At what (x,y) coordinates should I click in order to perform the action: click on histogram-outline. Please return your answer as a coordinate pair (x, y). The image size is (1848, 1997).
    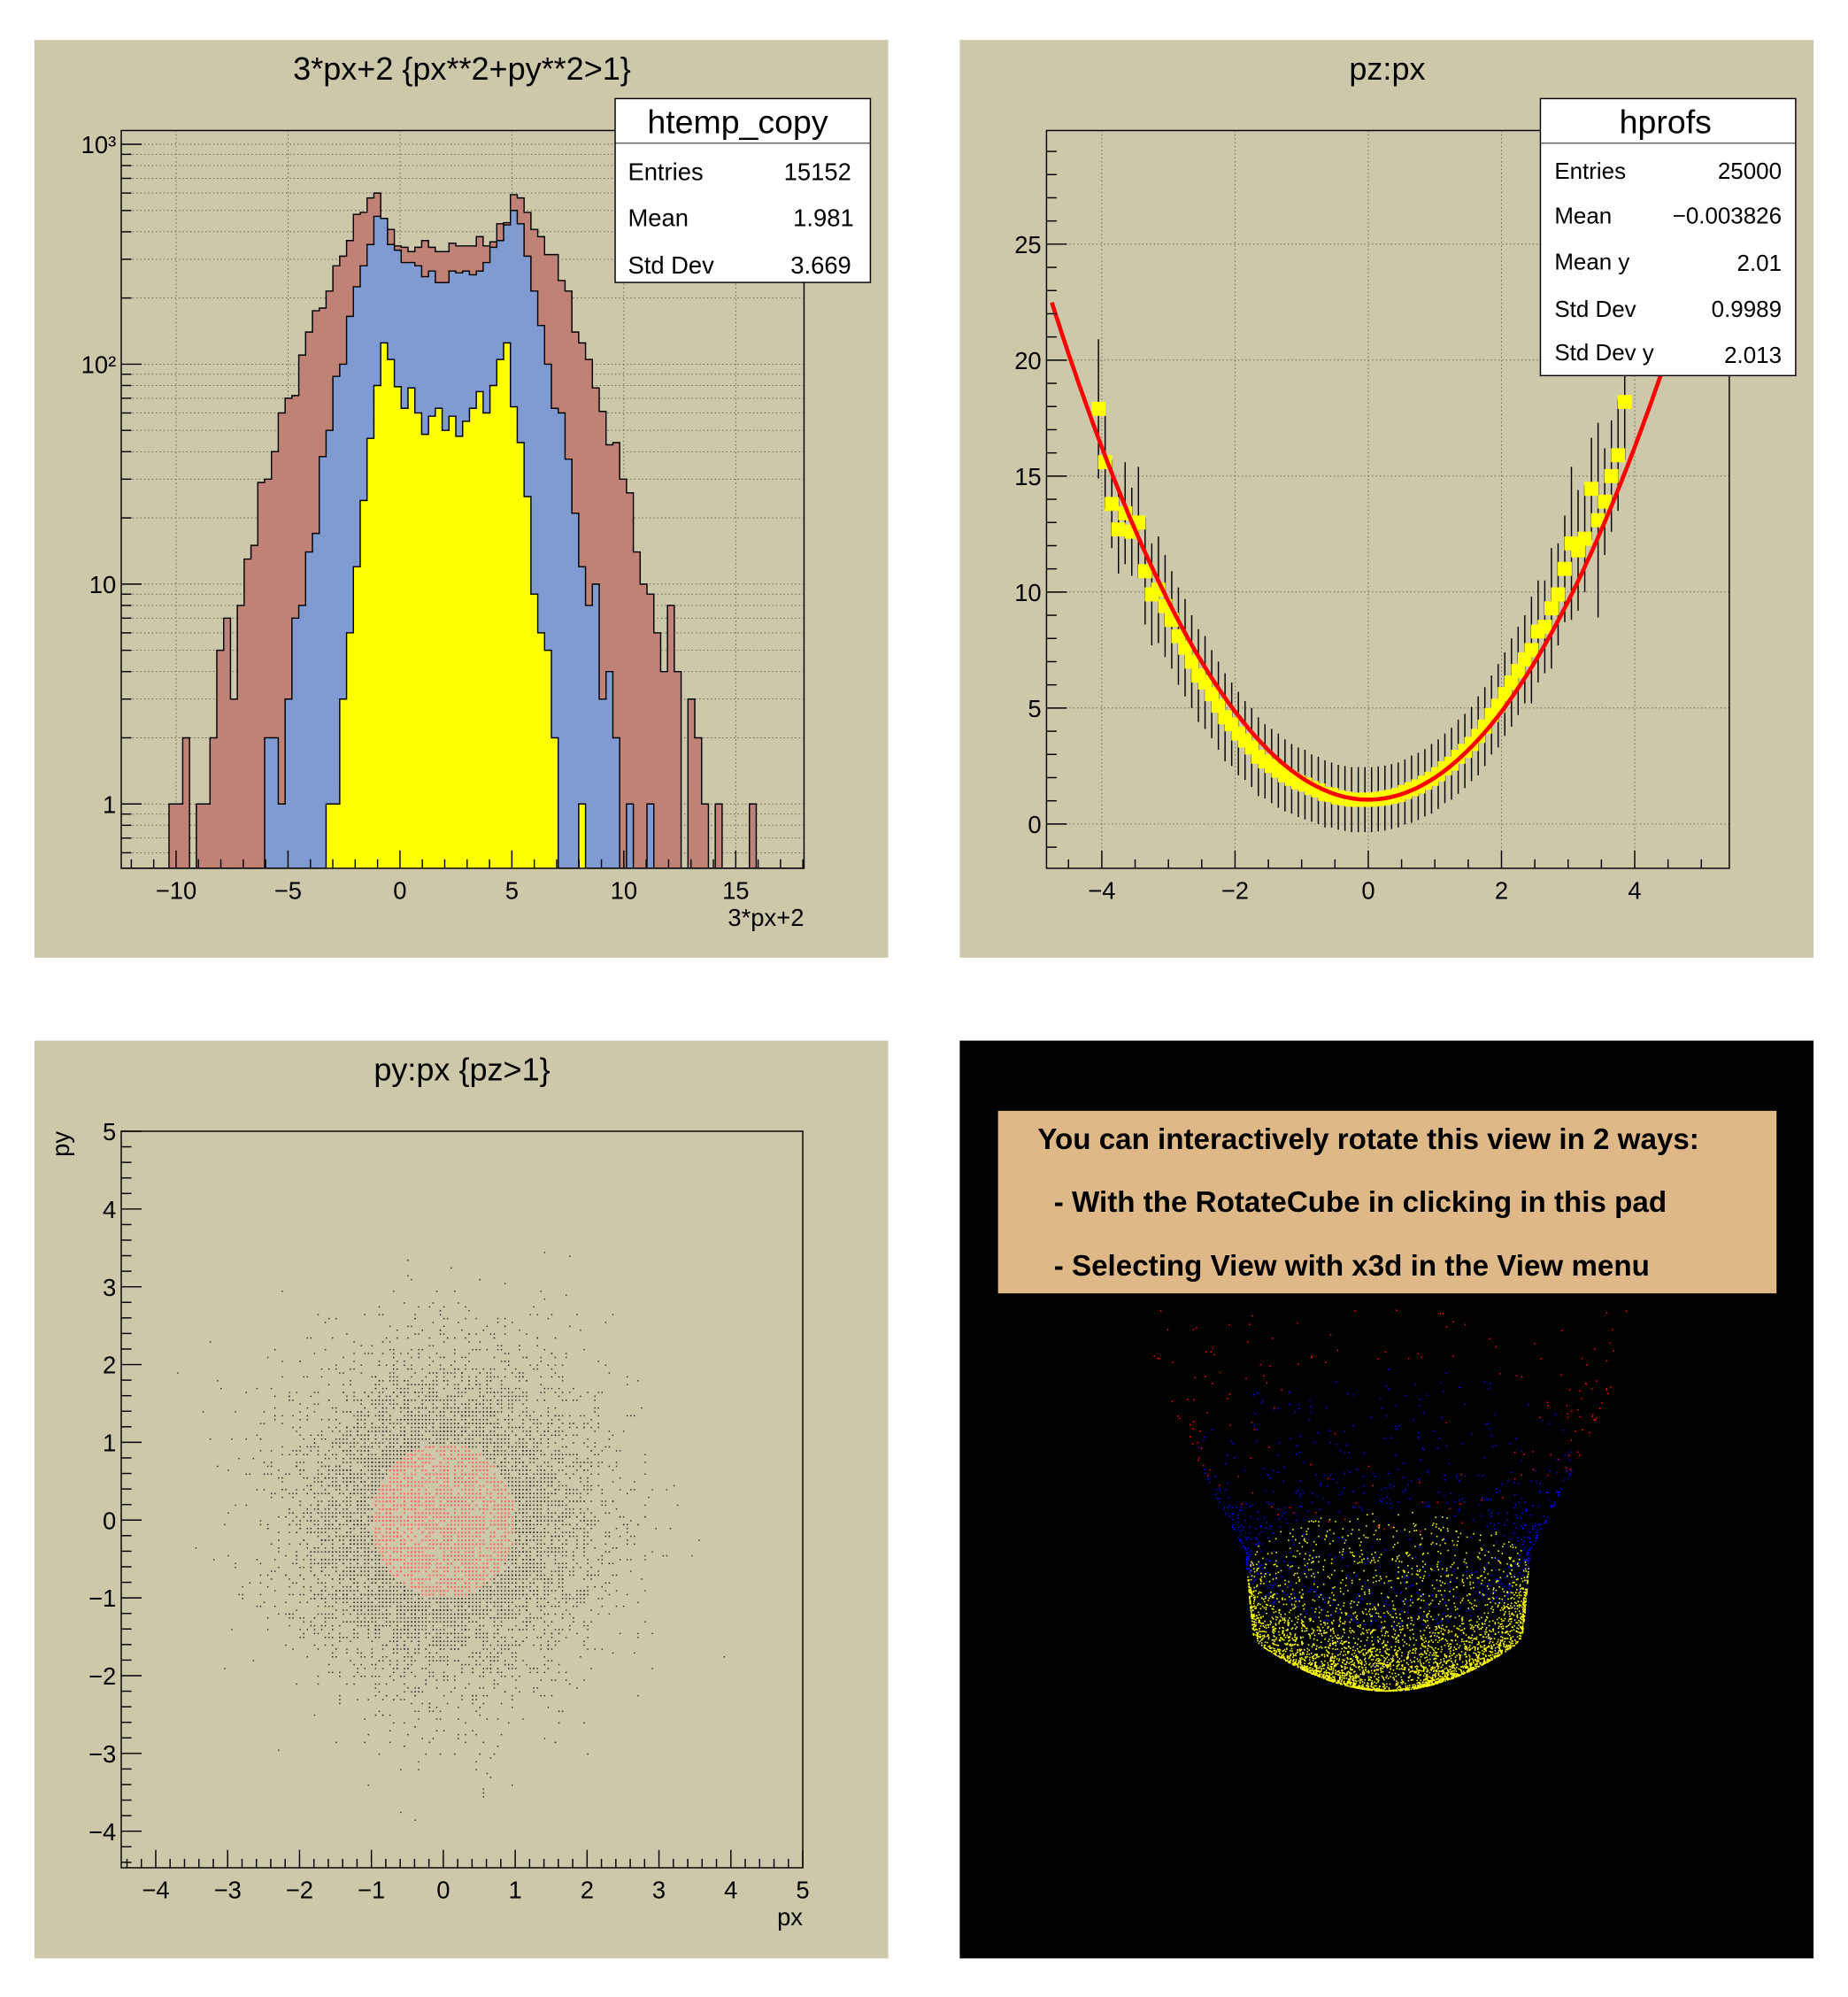
    Looking at the image, I should click on (462, 530).